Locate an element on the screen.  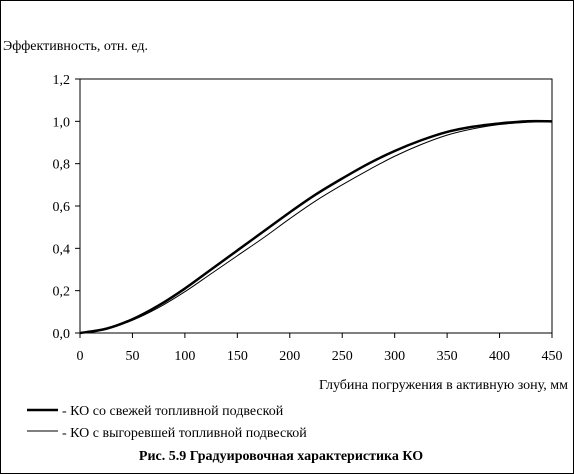
legend-label-burned: - КО с выгоревшей топливной подвеской is located at coordinates (184, 433).